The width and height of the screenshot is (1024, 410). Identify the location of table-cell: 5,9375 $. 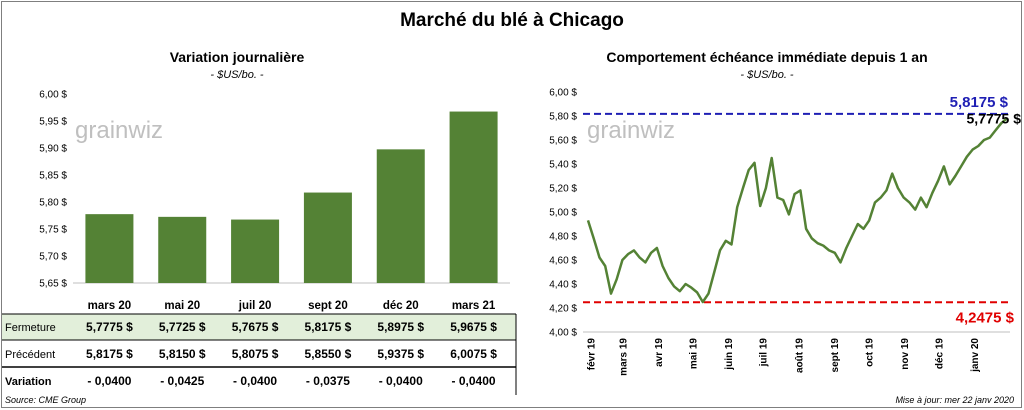
(400, 354).